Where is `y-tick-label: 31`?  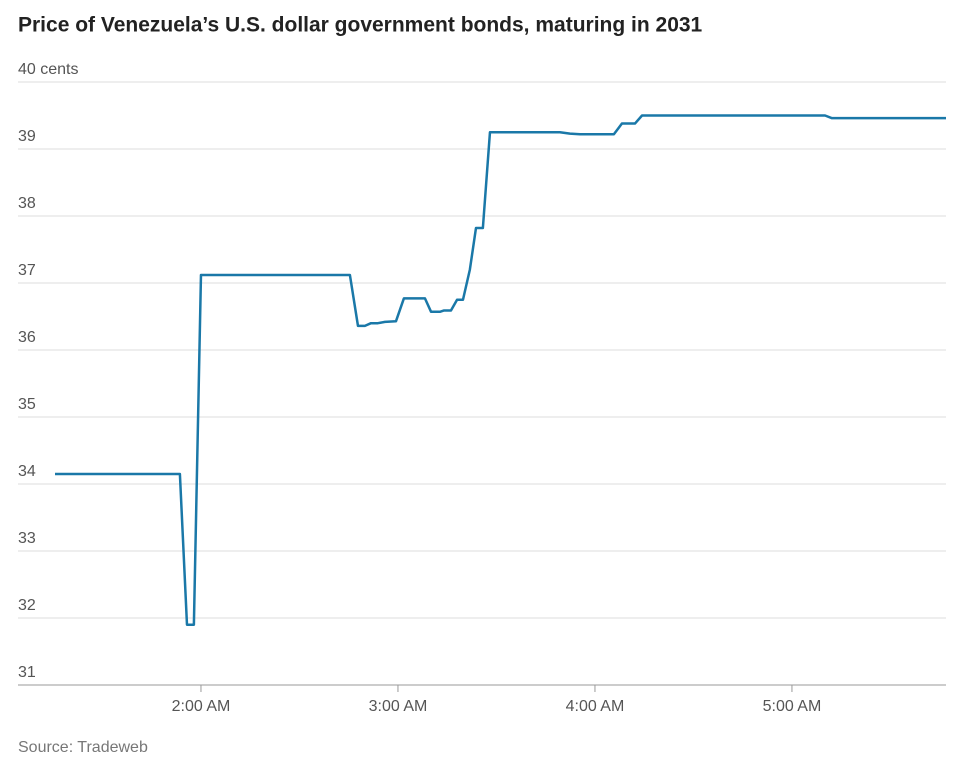 y-tick-label: 31 is located at coordinates (27, 672).